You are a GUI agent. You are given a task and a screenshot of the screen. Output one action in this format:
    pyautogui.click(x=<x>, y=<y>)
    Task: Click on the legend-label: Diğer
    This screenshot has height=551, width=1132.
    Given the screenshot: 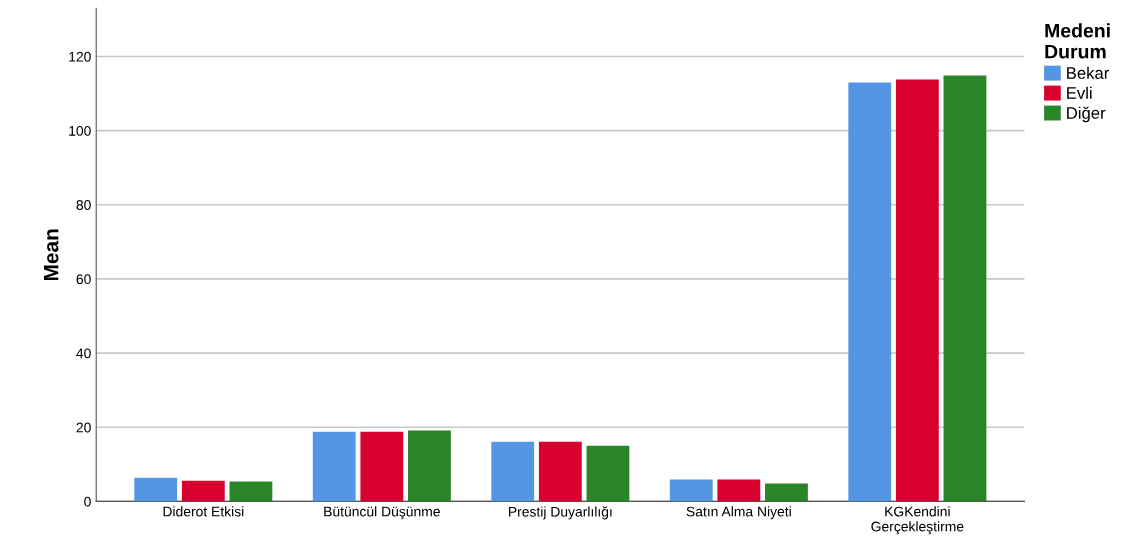 What is the action you would take?
    pyautogui.click(x=1086, y=114)
    